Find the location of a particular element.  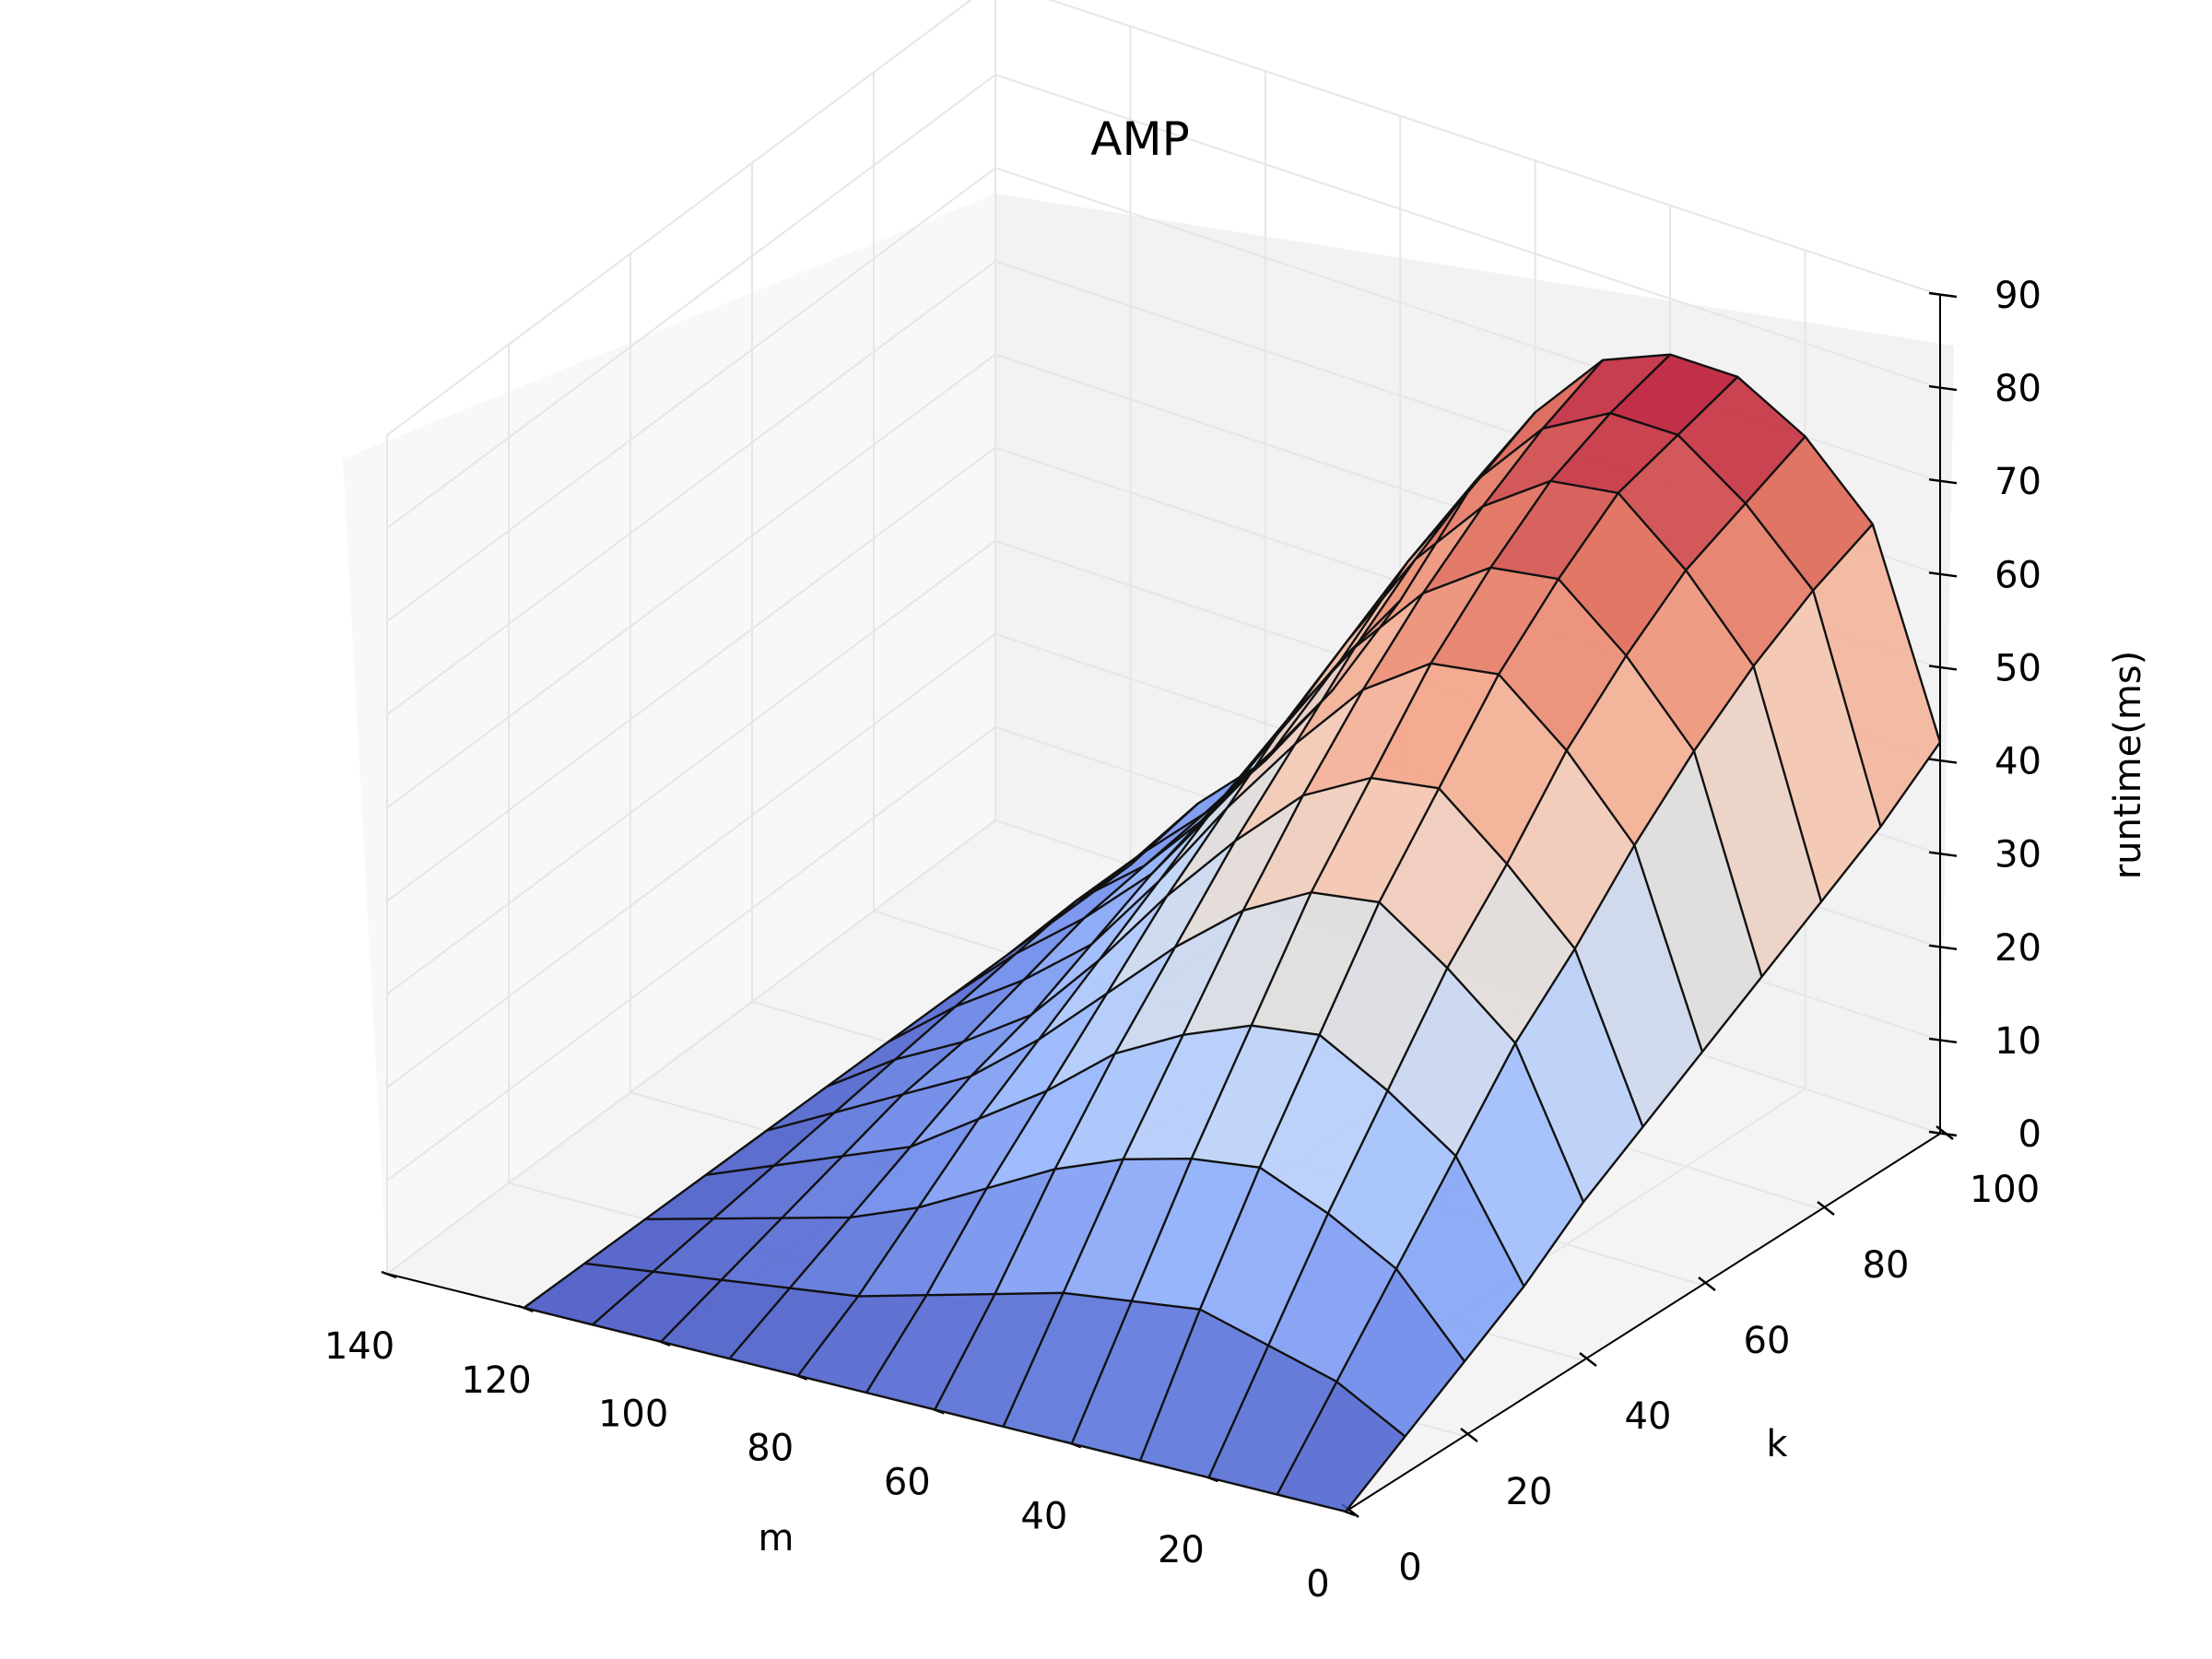

z-tick-label: 60 is located at coordinates (2017, 575).